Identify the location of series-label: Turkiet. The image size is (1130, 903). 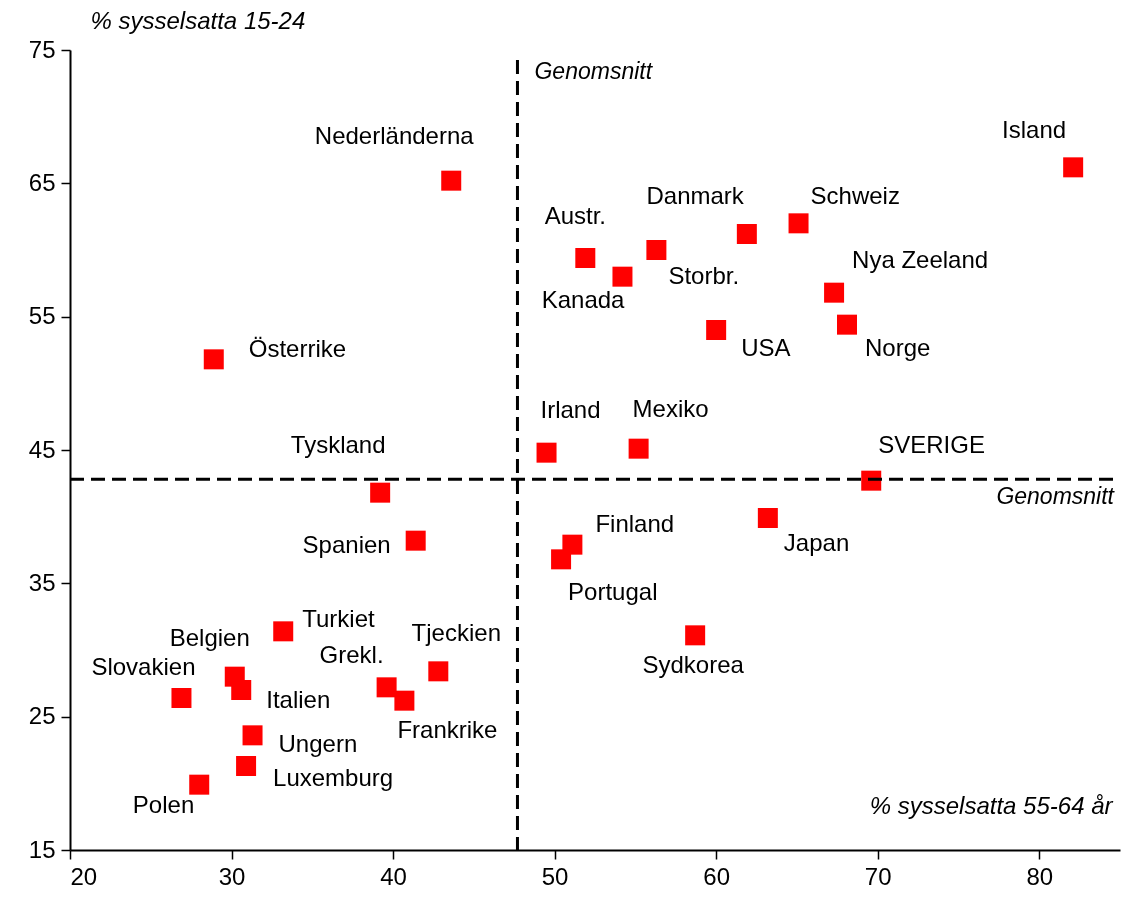
(339, 619).